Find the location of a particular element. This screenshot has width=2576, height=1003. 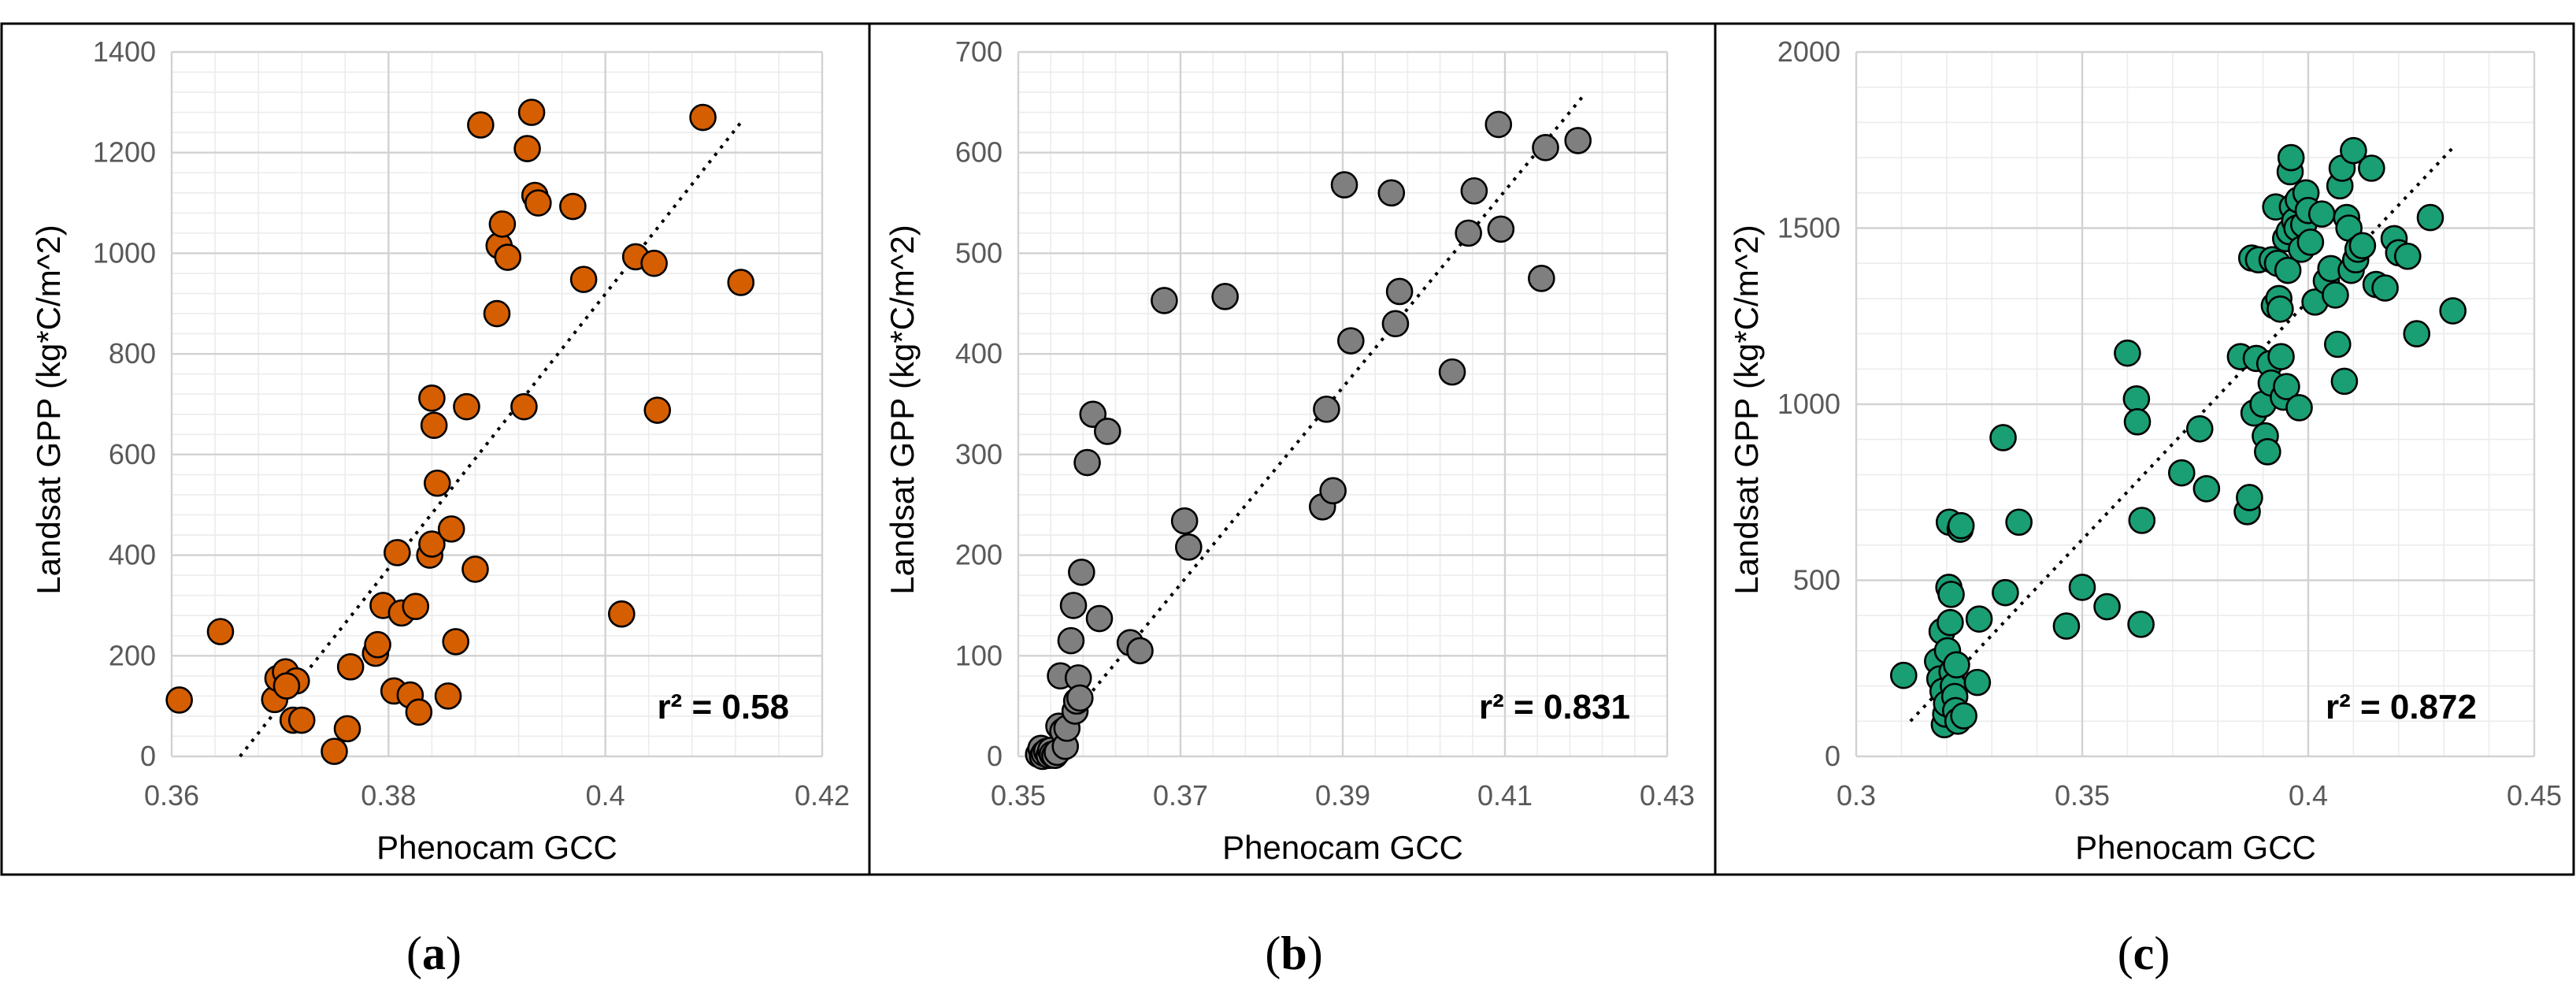

panel-a-trendline is located at coordinates (491, 439).